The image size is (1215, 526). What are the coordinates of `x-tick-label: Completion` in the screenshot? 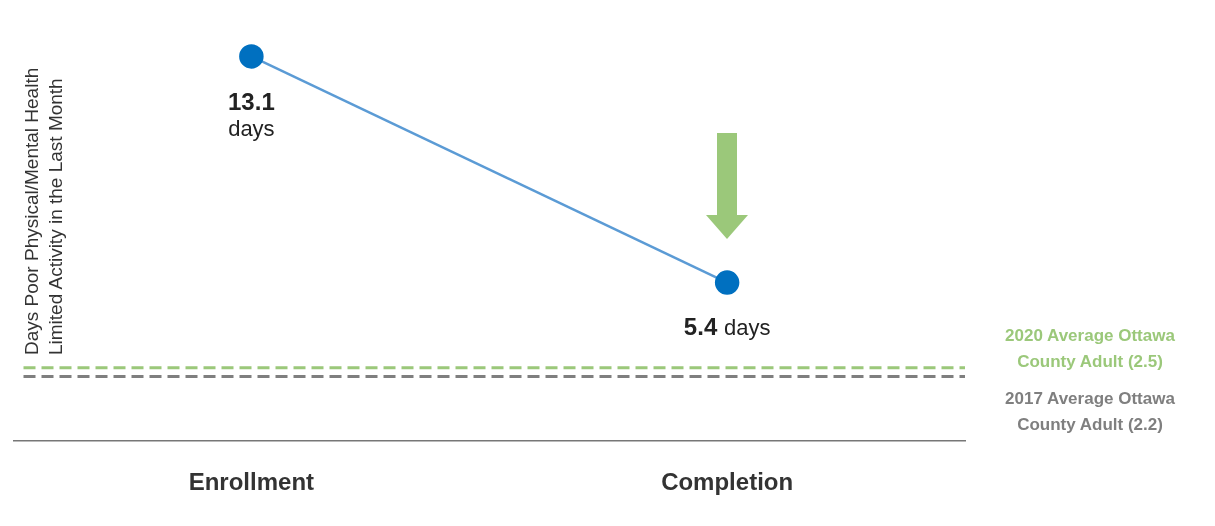 It's located at (727, 482).